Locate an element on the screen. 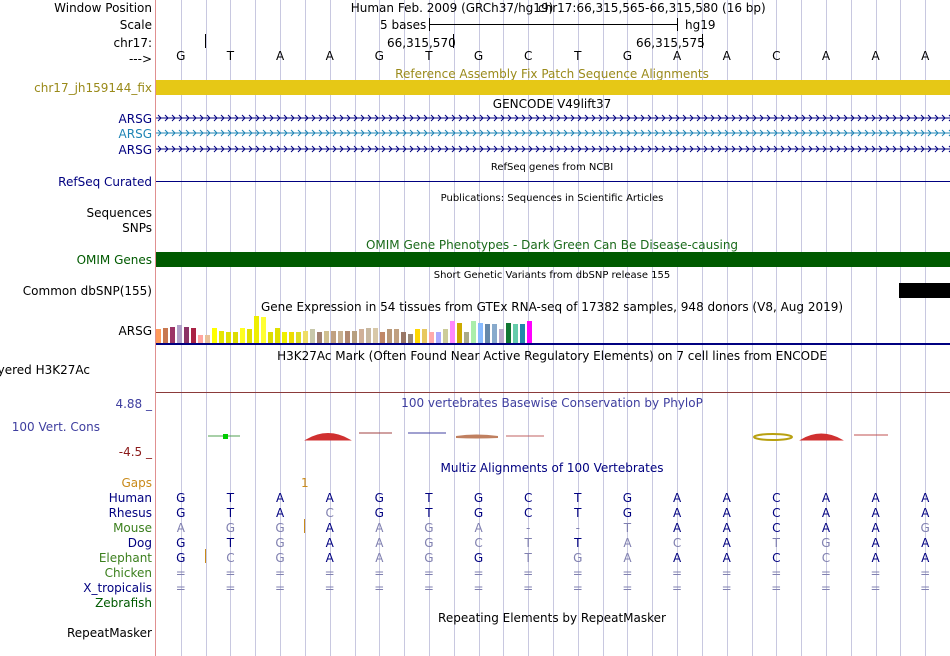 Image resolution: width=950 pixels, height=656 pixels. gencode-label-1: ARSG is located at coordinates (135, 119).